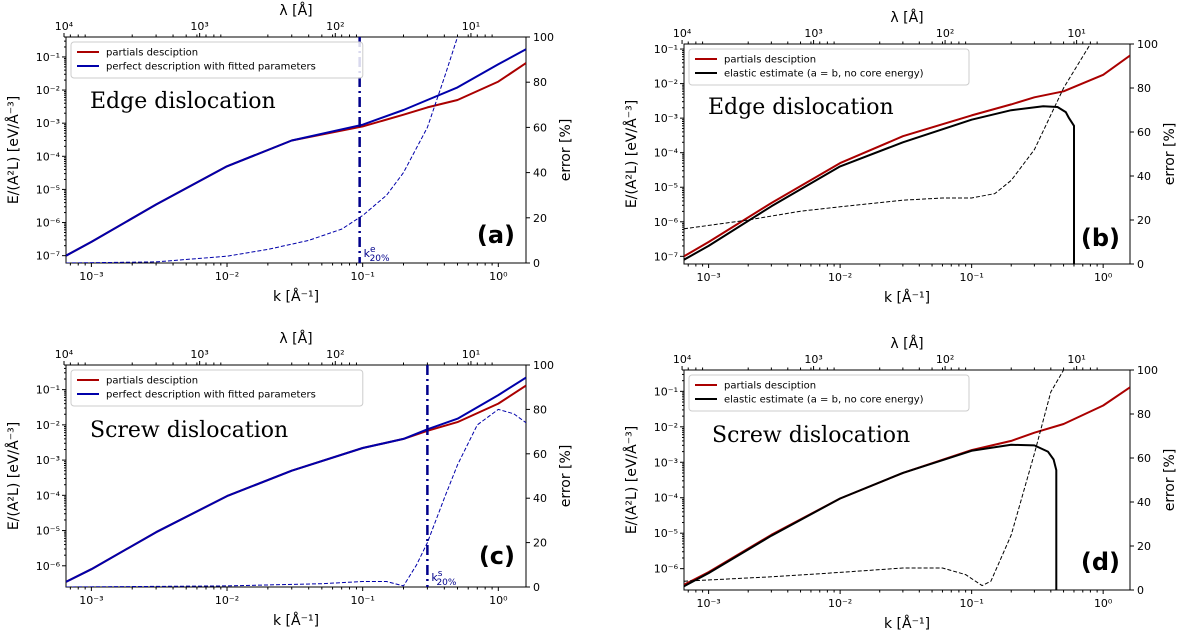  What do you see at coordinates (377, 254) in the screenshot?
I see `threshold-label: ke 20%` at bounding box center [377, 254].